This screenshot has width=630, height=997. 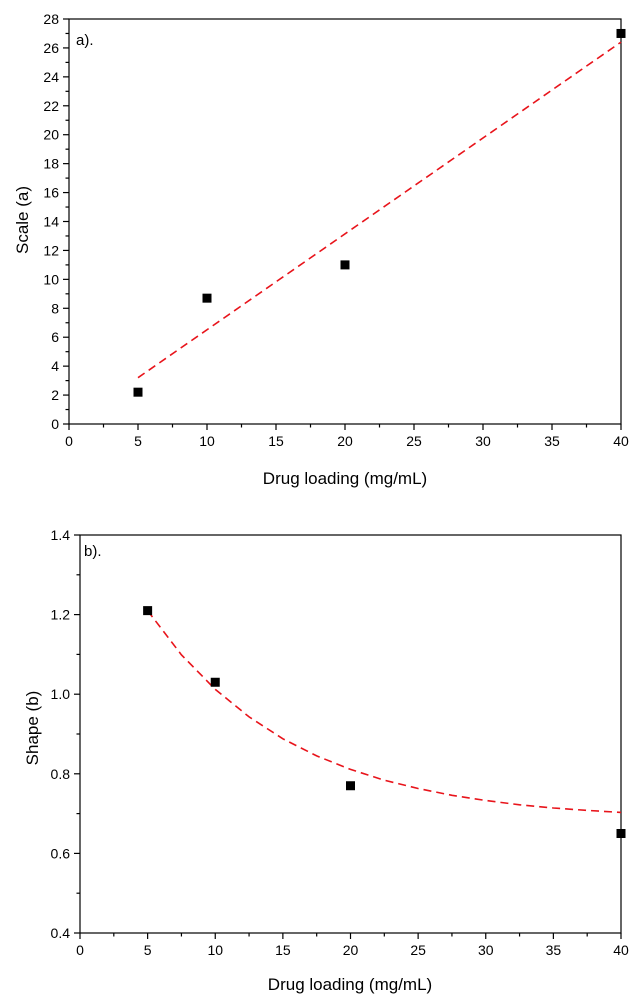 I want to click on x-tick-label-a: 30, so click(x=483, y=441).